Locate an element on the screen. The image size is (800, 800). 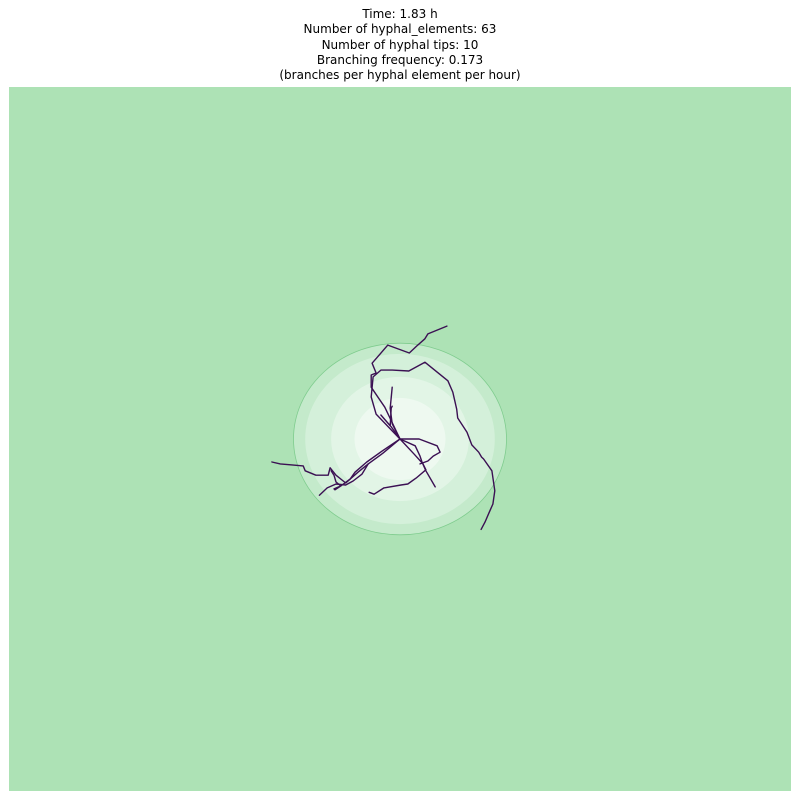
title-hyphal-tips: Number of hyphal tips: 10 is located at coordinates (400, 44).